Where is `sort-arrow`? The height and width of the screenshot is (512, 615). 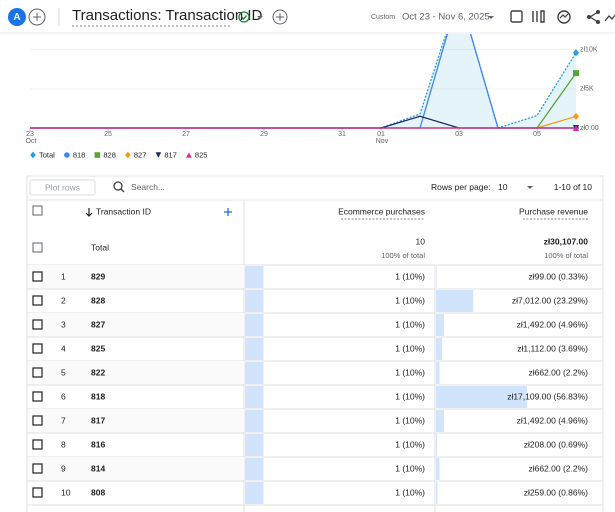
sort-arrow is located at coordinates (89, 212).